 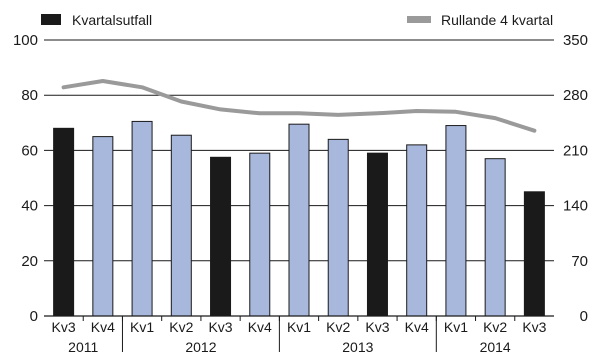 I want to click on x-year-label: 2014, so click(x=495, y=346).